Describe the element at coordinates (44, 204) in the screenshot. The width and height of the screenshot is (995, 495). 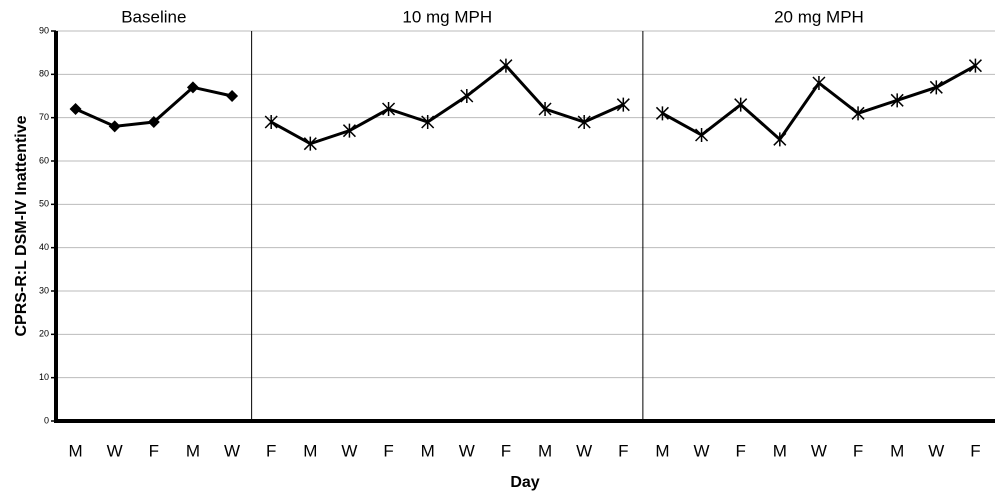
I see `y-tick-label: 50` at that location.